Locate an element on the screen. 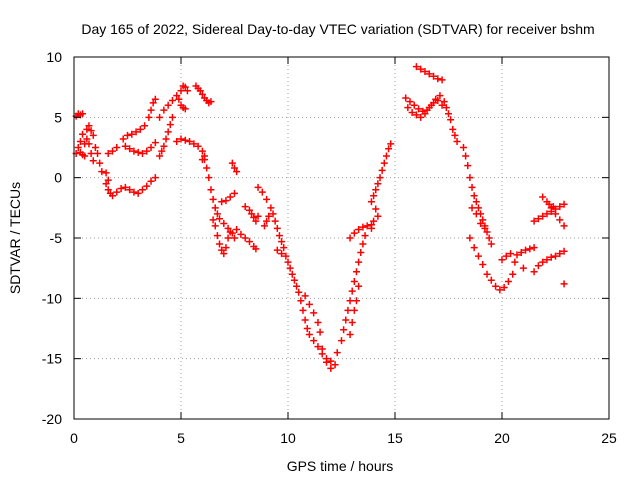  x-tick-label: 5 is located at coordinates (181, 438).